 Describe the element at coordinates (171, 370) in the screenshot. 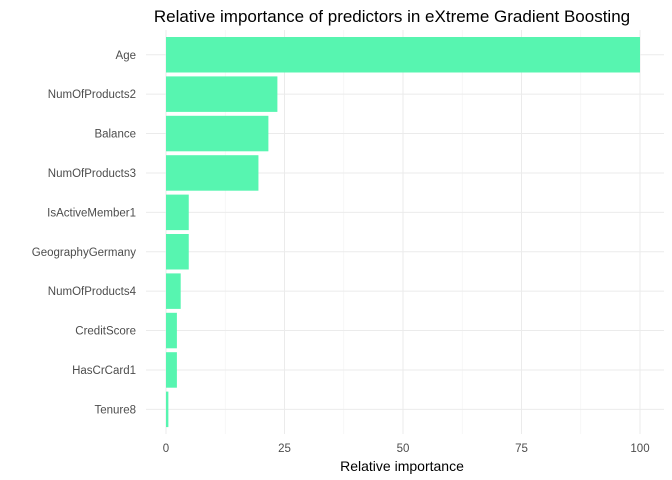

I see `bar-HasCrCard1` at that location.